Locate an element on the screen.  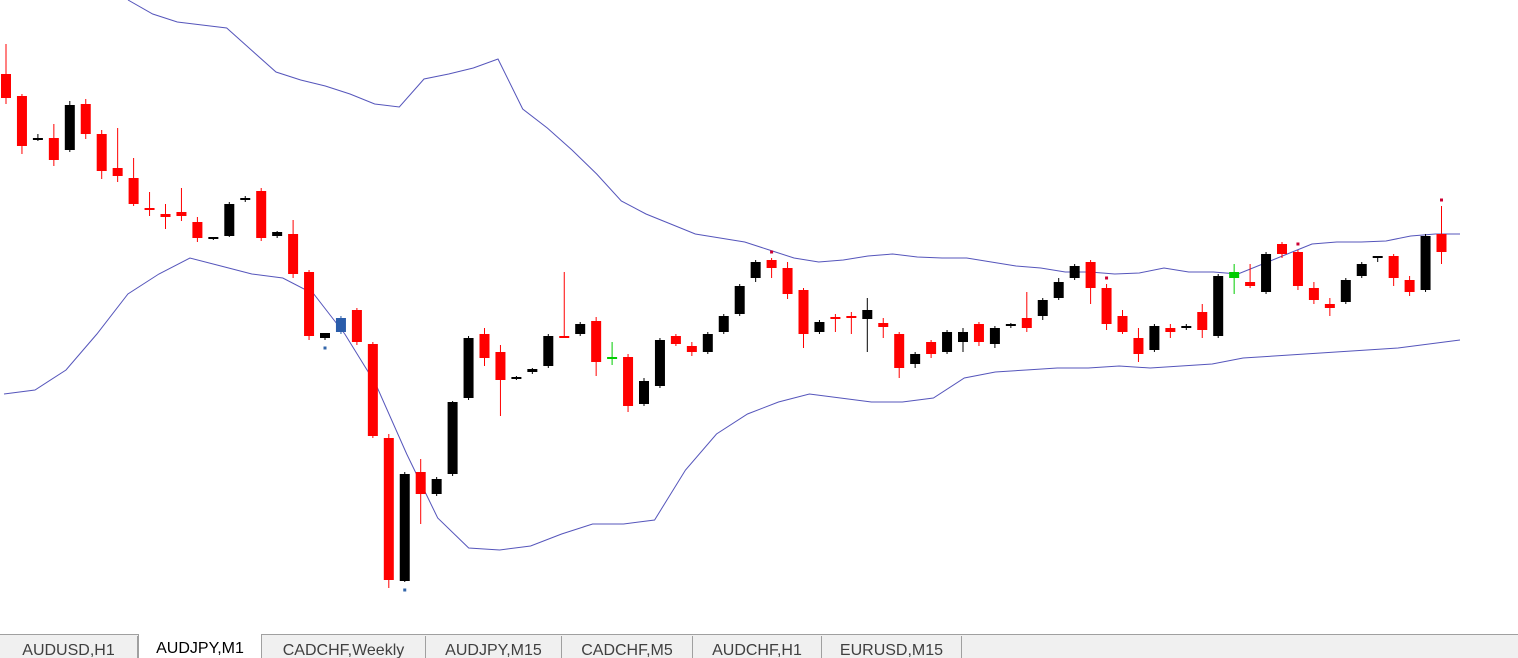
tab-audjpy-m1: AUDJPY,M1 is located at coordinates (200, 646).